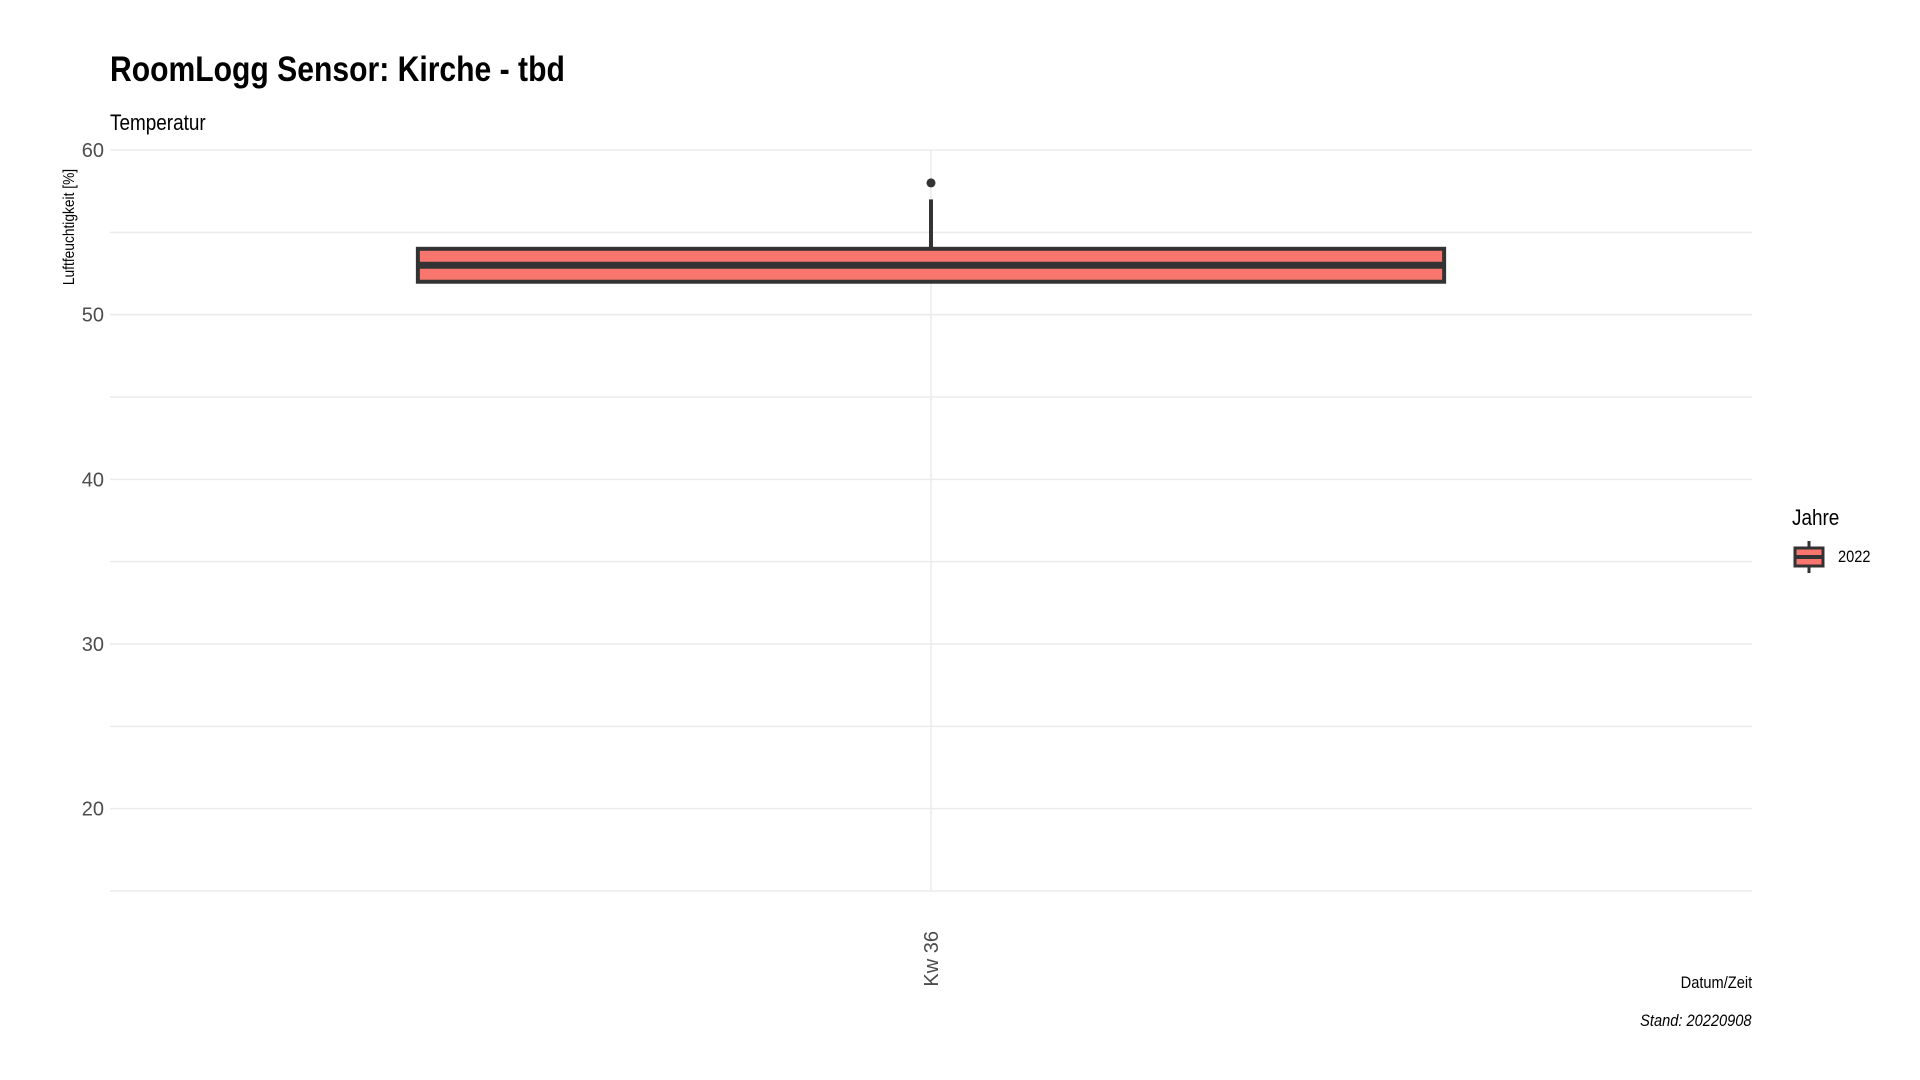 The image size is (1920, 1080). What do you see at coordinates (93, 645) in the screenshot?
I see `y-tick-label: 30` at bounding box center [93, 645].